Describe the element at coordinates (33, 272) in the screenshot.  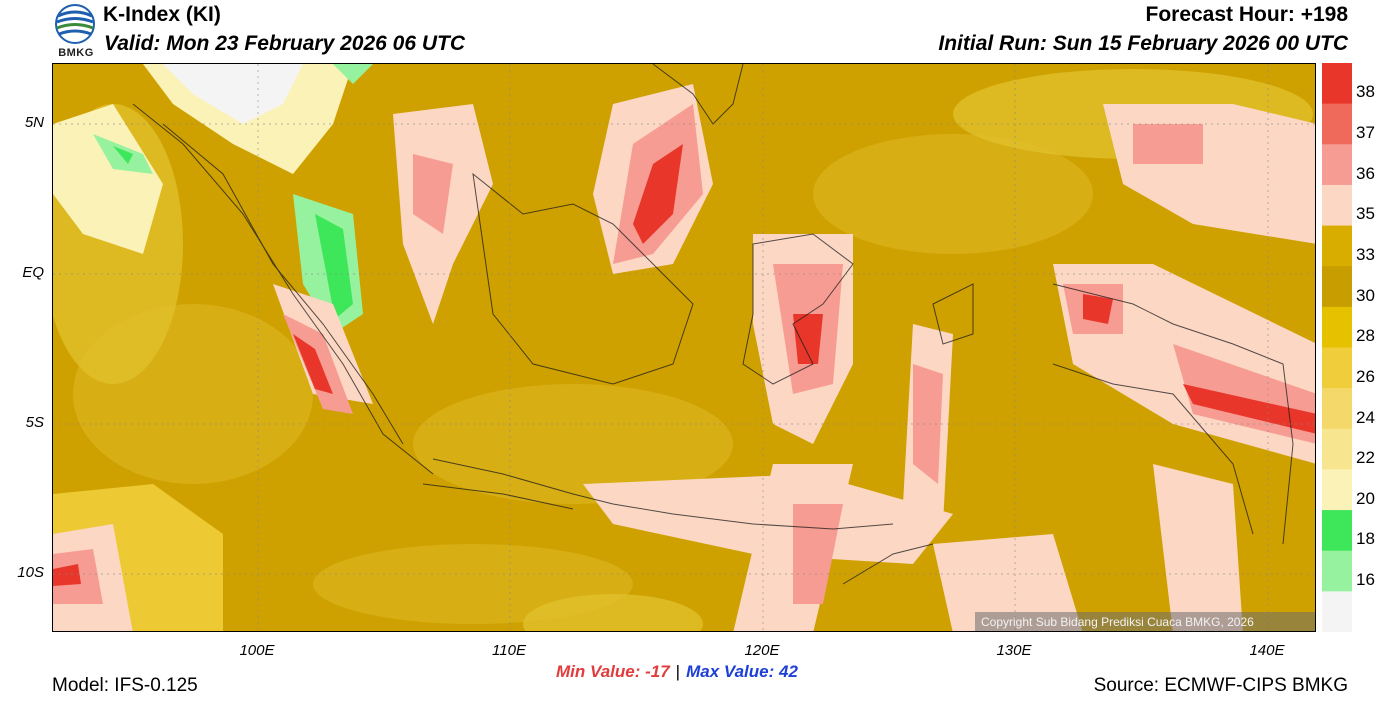
I see `lat-label-eq: EQ` at that location.